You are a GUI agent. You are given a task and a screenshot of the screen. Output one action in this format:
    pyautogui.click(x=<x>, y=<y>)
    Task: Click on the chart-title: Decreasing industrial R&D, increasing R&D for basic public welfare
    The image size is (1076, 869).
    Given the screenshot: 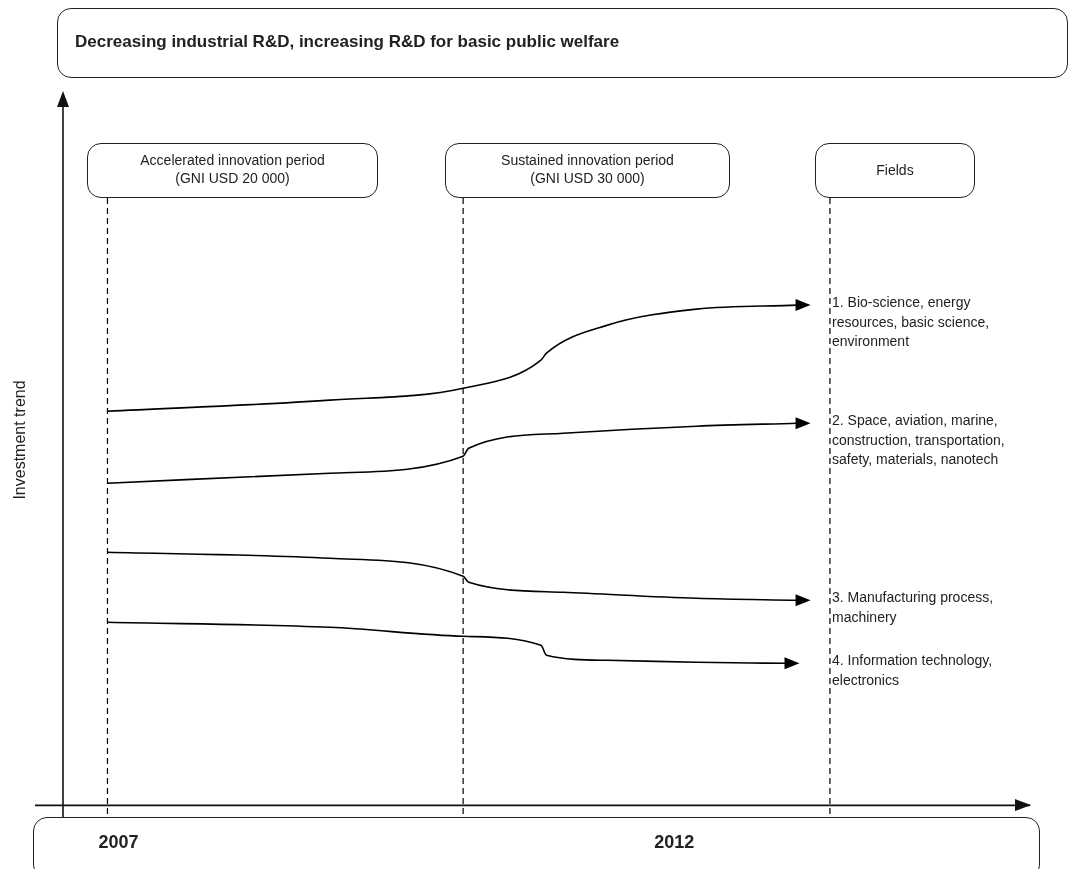 What is the action you would take?
    pyautogui.click(x=347, y=42)
    